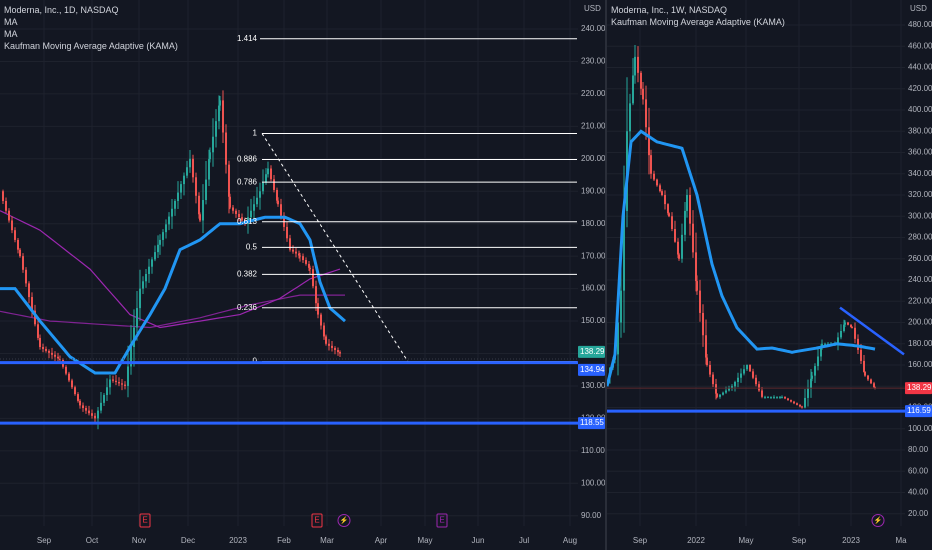 The width and height of the screenshot is (932, 550). Describe the element at coordinates (872, 331) in the screenshot. I see `trendline` at that location.